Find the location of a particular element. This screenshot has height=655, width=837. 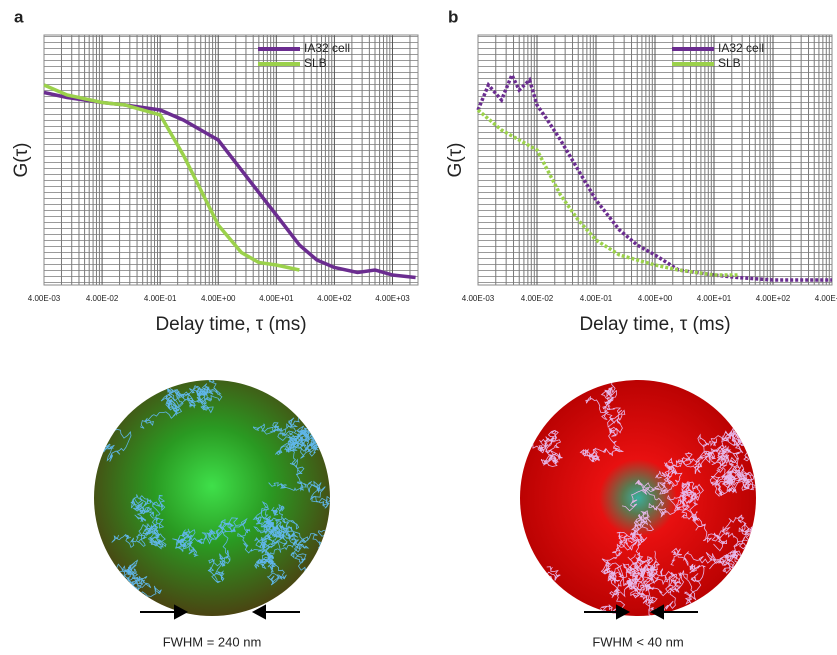

panel-label: a is located at coordinates (19, 16).